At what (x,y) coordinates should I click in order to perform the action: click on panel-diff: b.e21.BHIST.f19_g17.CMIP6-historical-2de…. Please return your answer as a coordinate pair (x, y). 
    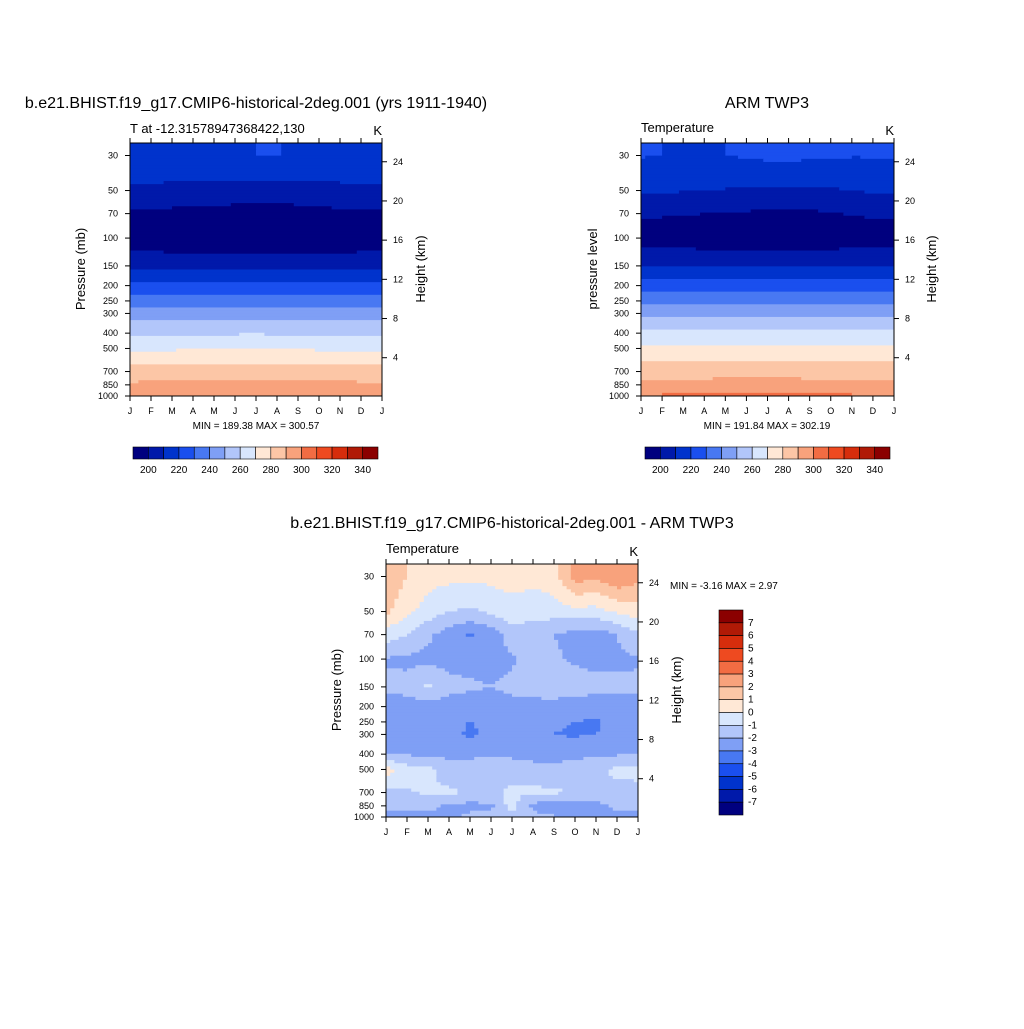
    Looking at the image, I should click on (534, 676).